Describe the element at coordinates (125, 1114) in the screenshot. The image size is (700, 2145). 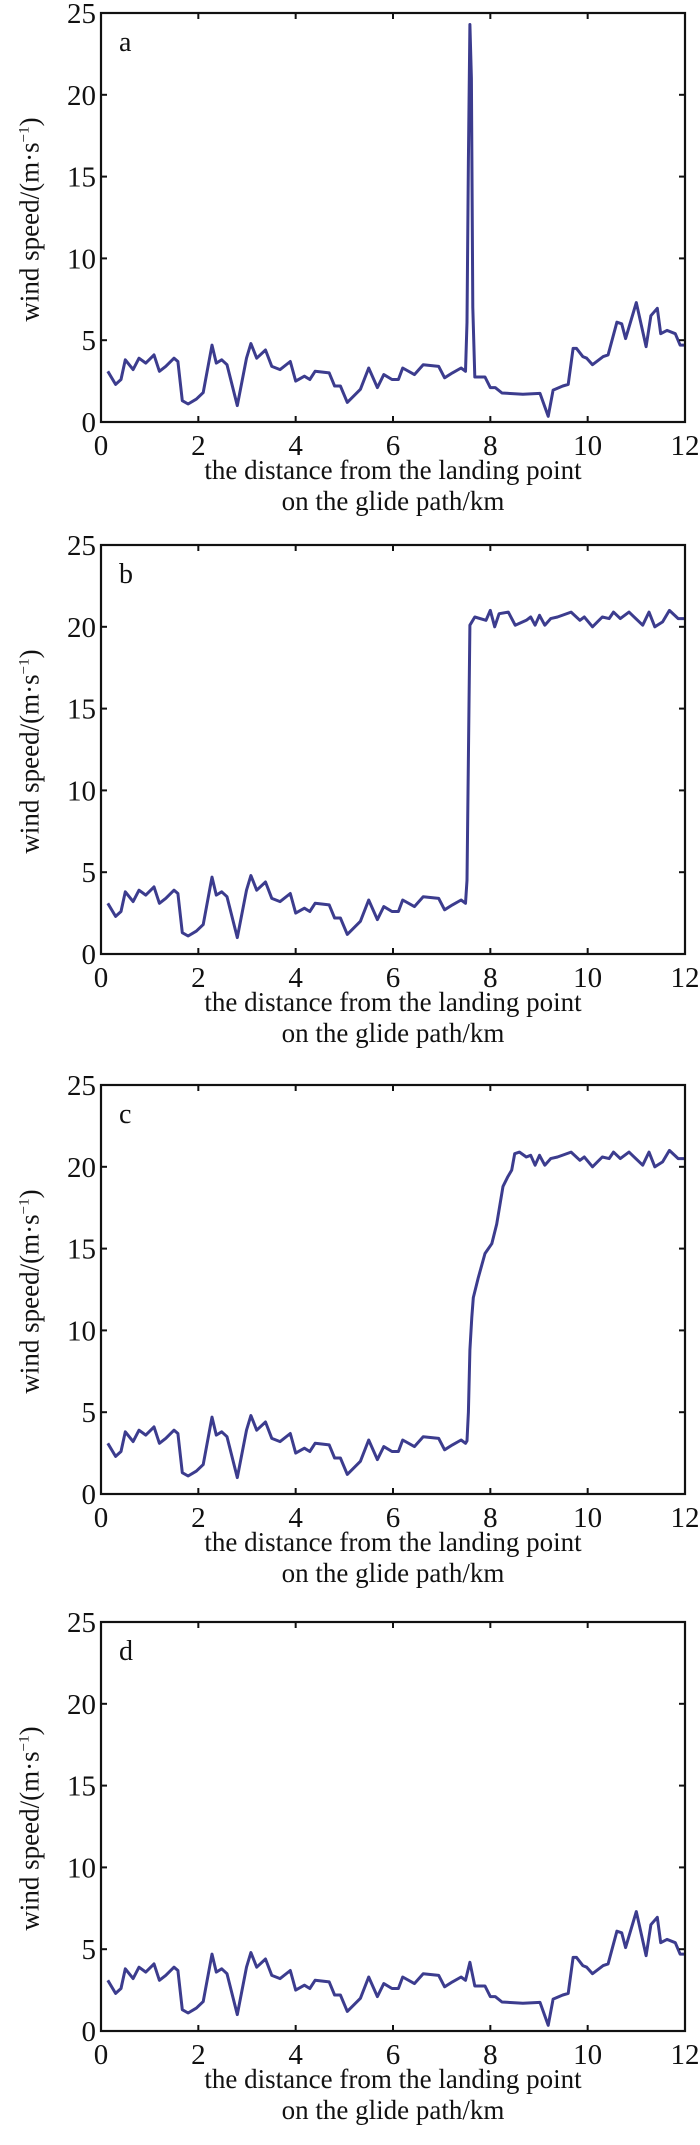
I see `panel-letter-label: c` at that location.